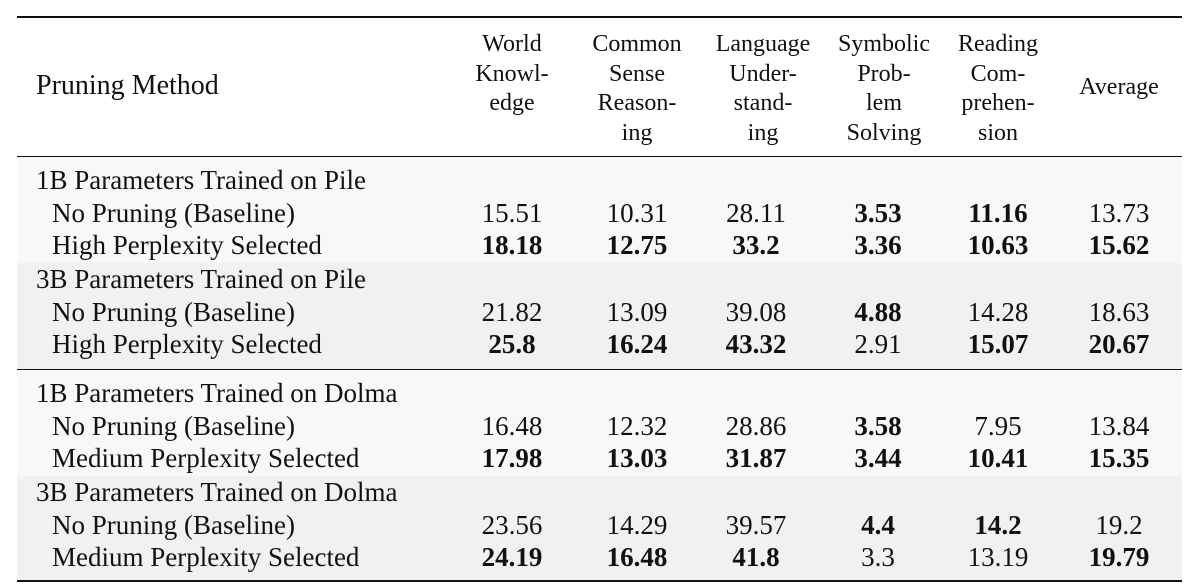 This screenshot has width=1199, height=584. I want to click on table-cell: 17.98, so click(512, 458).